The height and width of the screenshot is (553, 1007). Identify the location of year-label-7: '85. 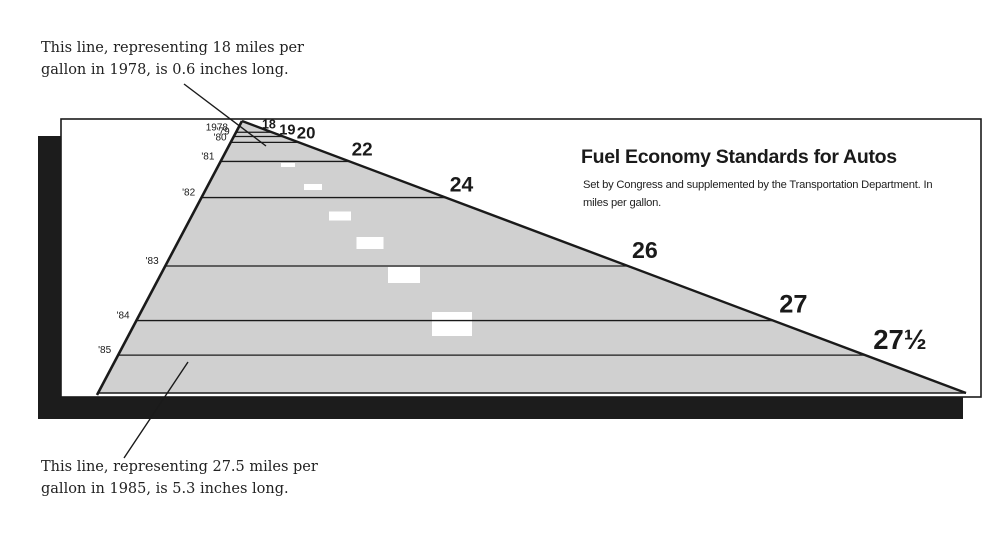
(104, 350).